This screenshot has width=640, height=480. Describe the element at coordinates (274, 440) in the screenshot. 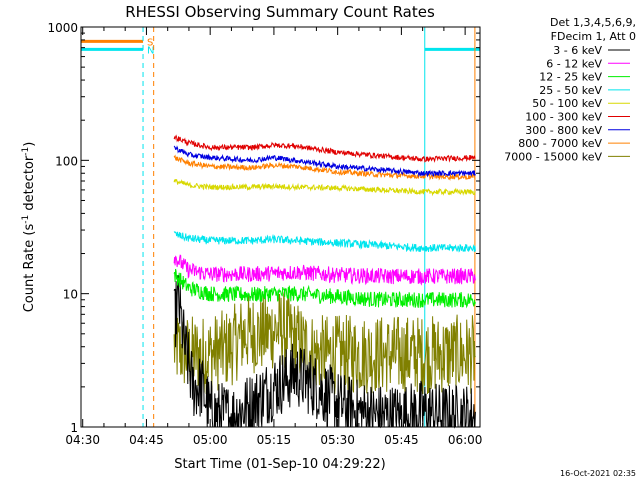

I see `x-tick-label-3: 05:15` at that location.